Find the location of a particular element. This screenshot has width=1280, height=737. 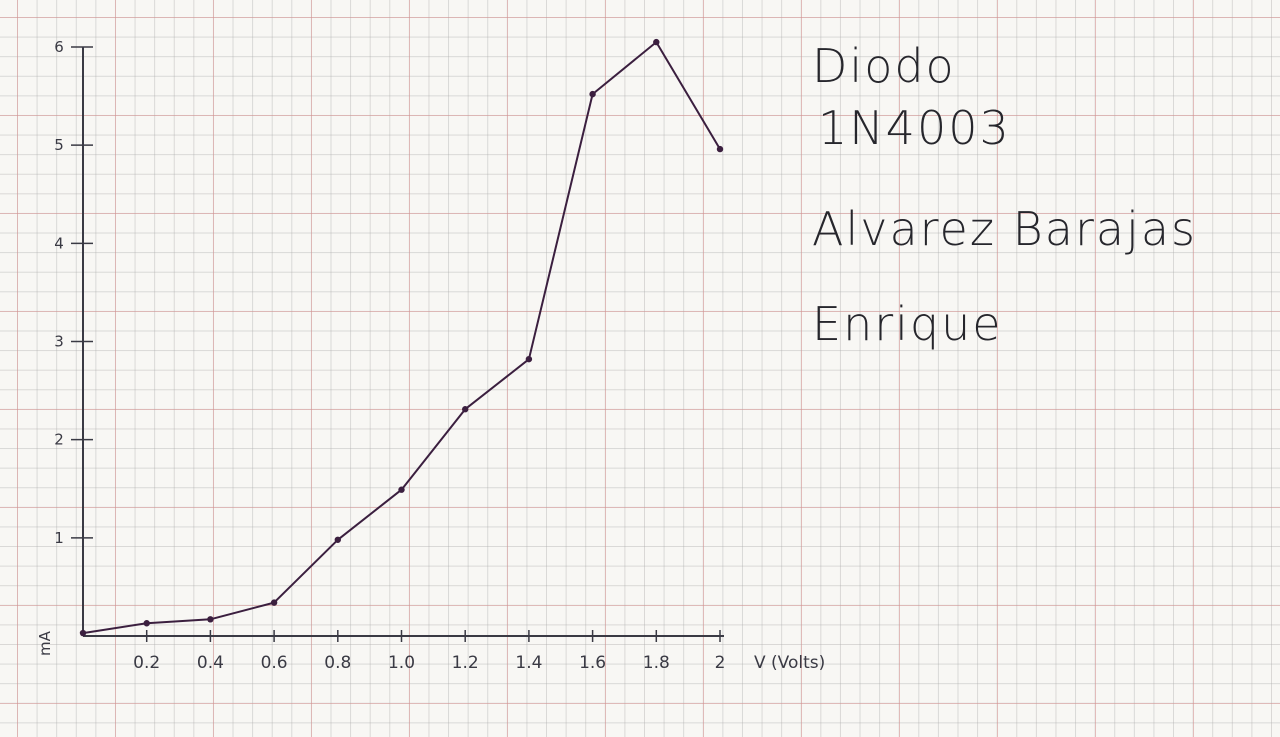

x-tick-label: 2 is located at coordinates (720, 663).